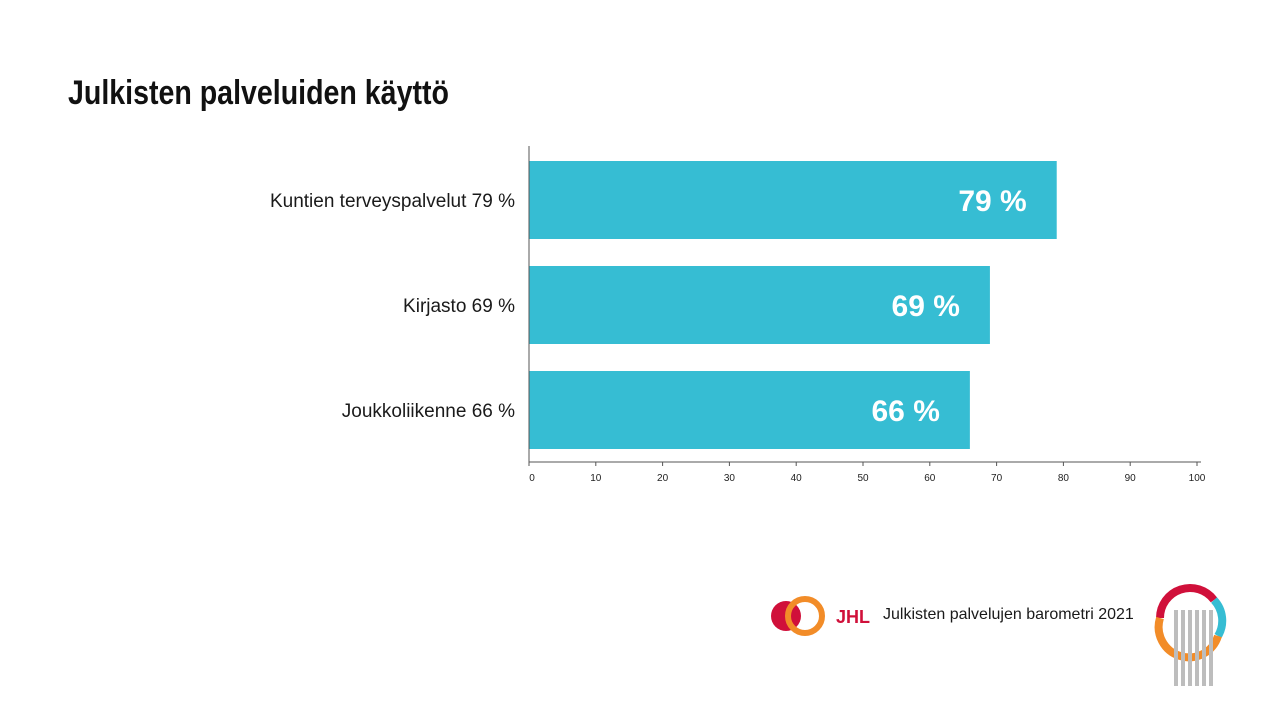 This screenshot has width=1280, height=720. Describe the element at coordinates (853, 617) in the screenshot. I see `jhl-logo-text: JHL` at that location.